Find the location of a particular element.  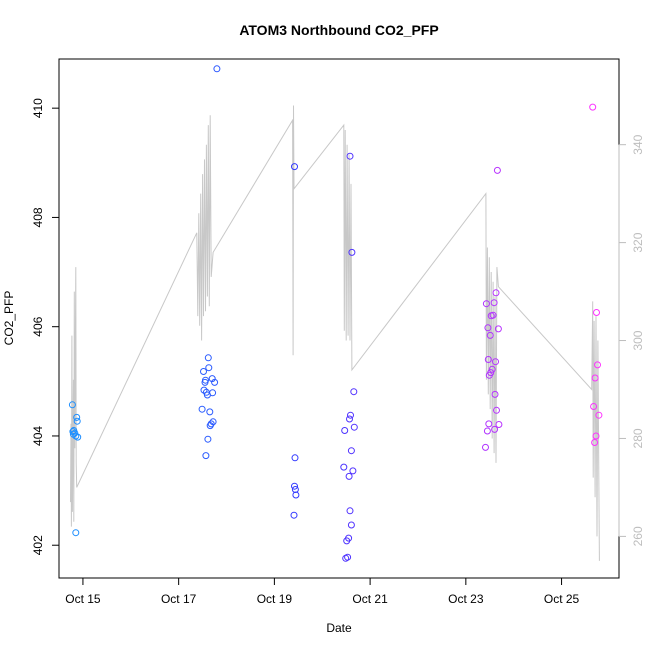

x-tick-label: Oct 25 is located at coordinates (562, 599).